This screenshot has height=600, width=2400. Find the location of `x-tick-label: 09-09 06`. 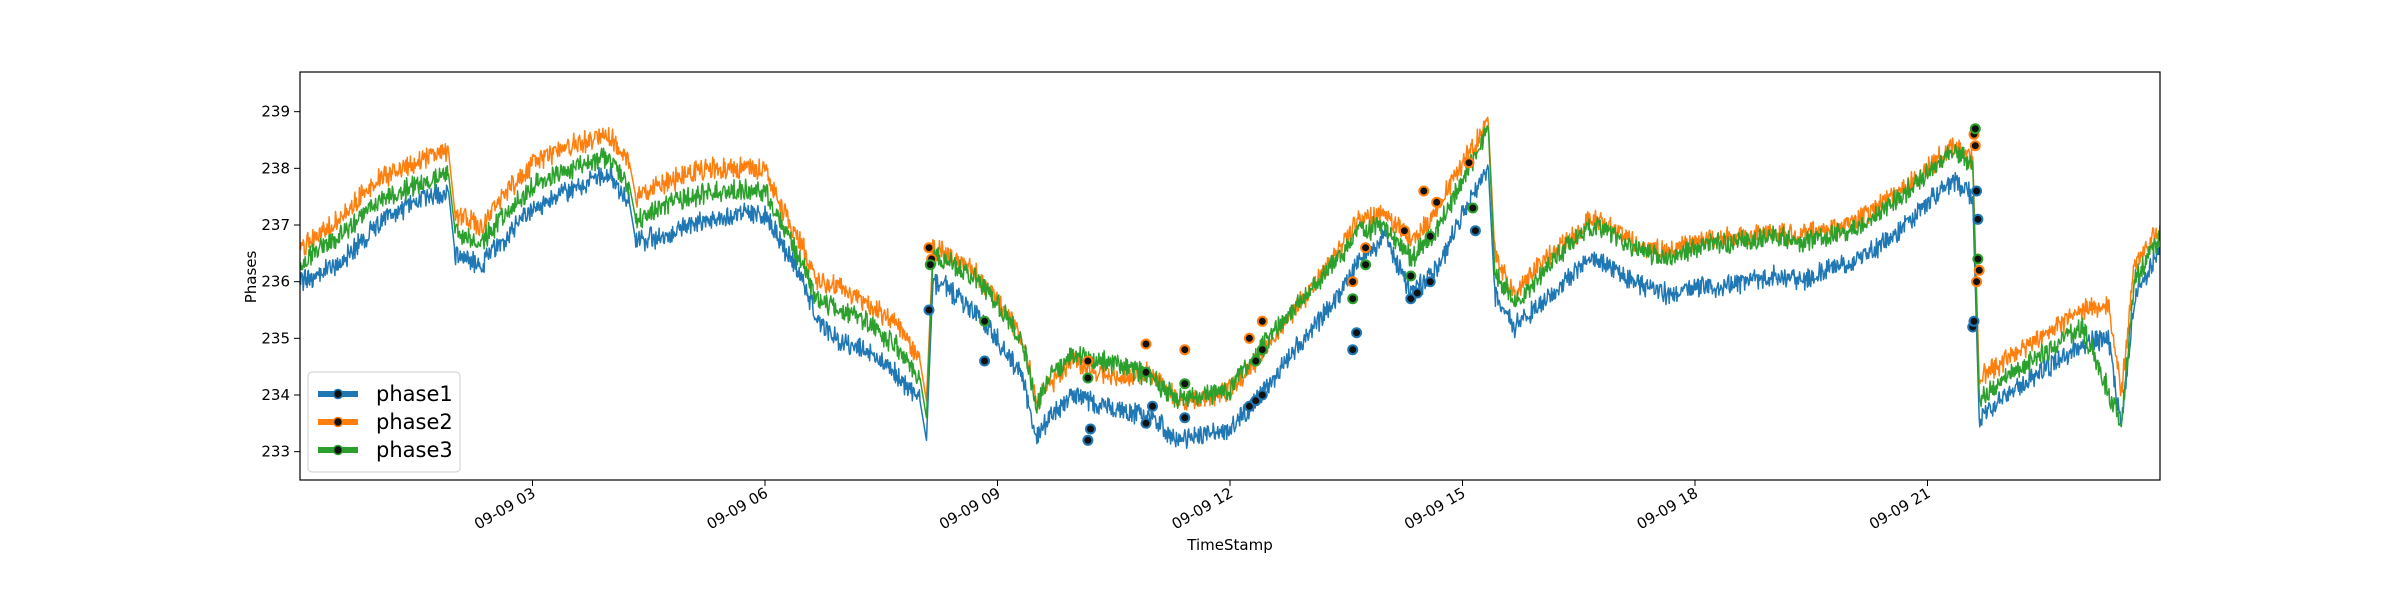

x-tick-label: 09-09 06 is located at coordinates (737, 508).